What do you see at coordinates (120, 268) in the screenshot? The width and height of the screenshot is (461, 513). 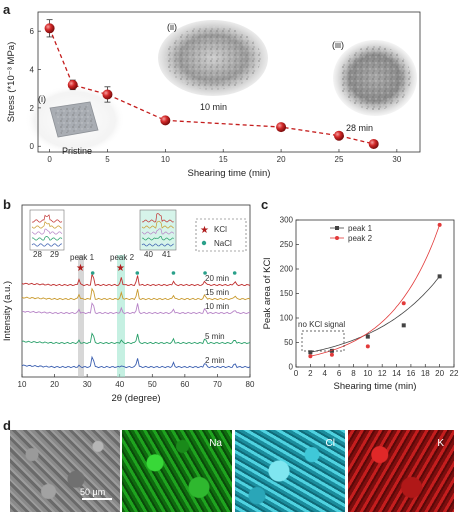 I see `kcl-marker-icon-2: ★` at bounding box center [120, 268].